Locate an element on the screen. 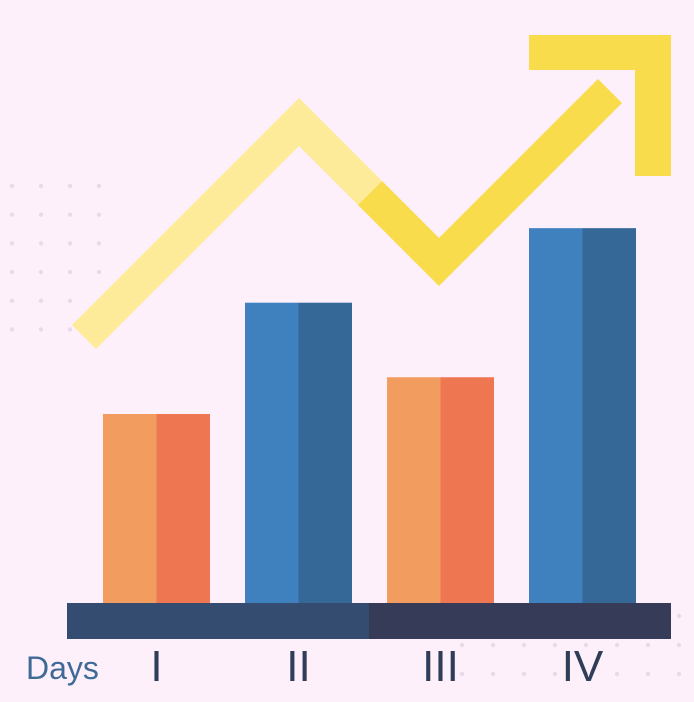  bar-IV is located at coordinates (582, 415).